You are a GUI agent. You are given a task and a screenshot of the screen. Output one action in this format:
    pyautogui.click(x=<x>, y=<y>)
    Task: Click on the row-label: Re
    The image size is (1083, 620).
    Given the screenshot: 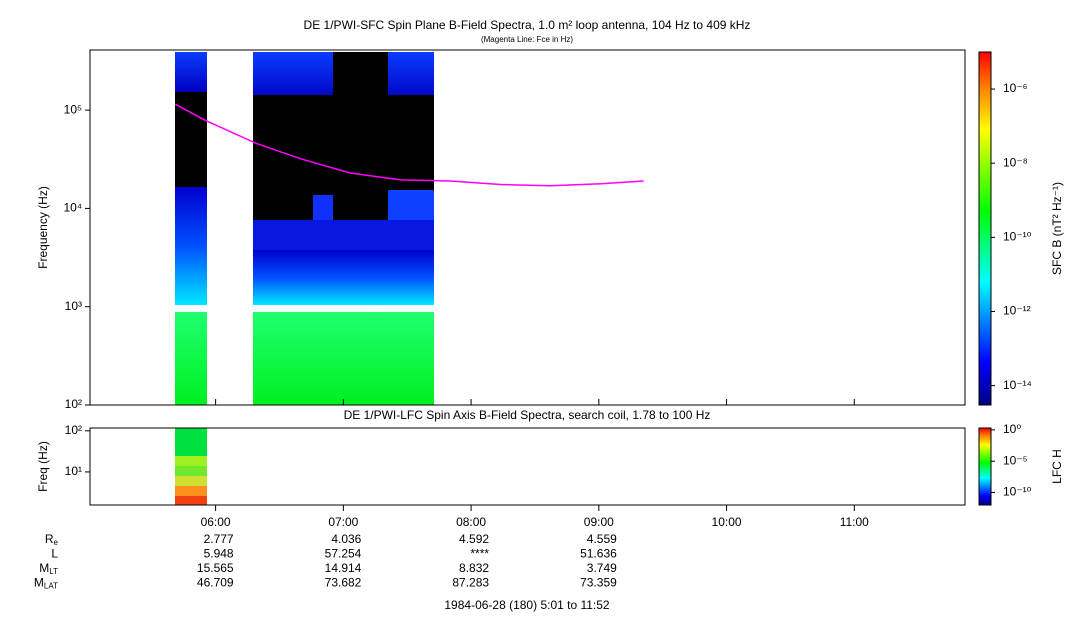 What is the action you would take?
    pyautogui.click(x=52, y=539)
    